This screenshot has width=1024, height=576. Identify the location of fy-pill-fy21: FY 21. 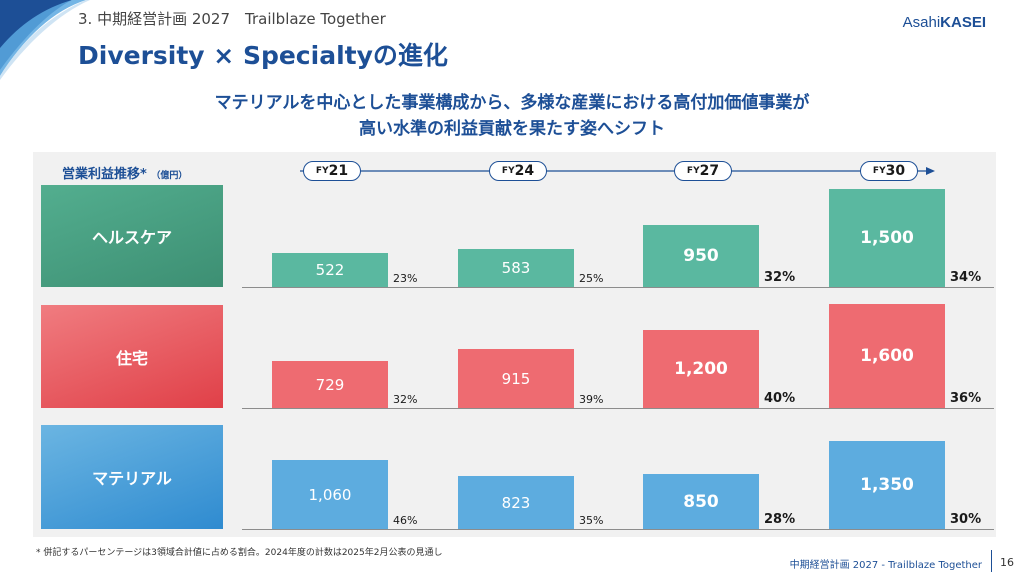
(332, 171).